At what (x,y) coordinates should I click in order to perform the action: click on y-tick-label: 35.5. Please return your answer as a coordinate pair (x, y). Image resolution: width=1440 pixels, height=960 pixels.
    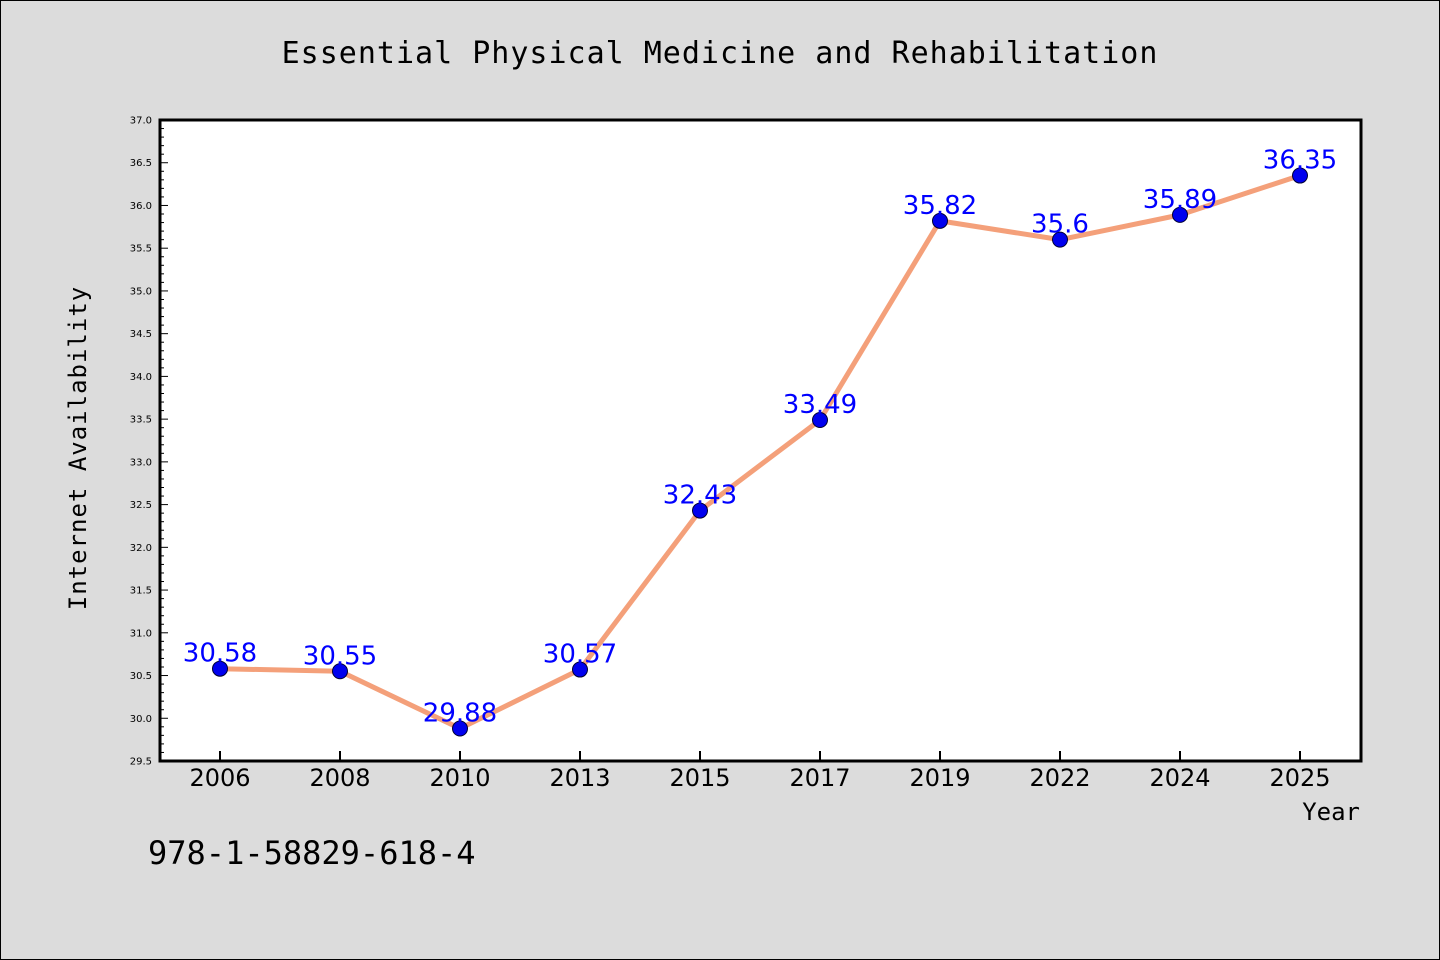
    Looking at the image, I should click on (141, 249).